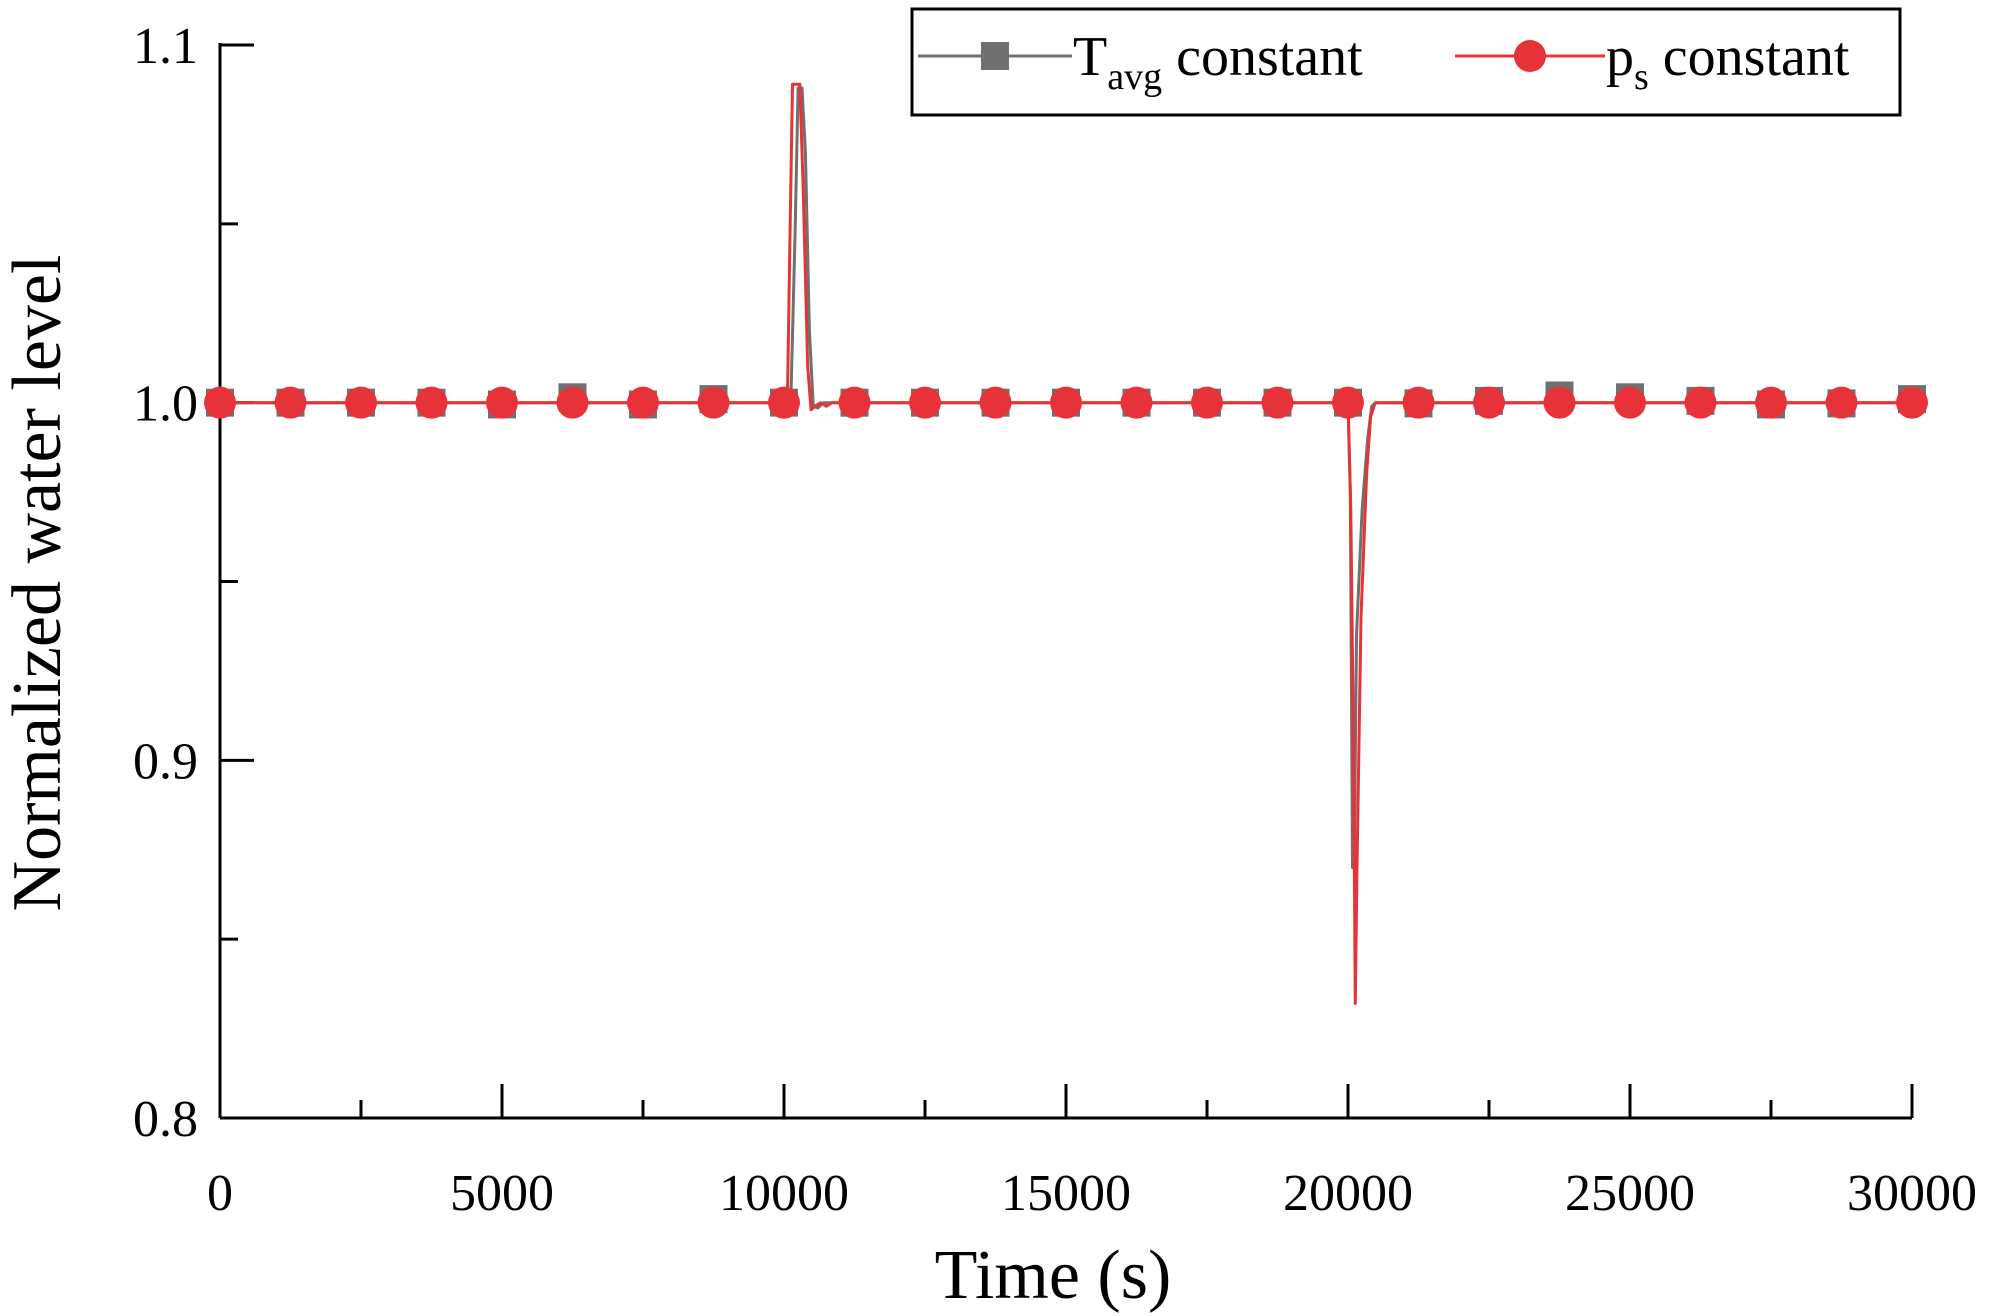 Image resolution: width=2000 pixels, height=1316 pixels. I want to click on x-tick-label: 25000, so click(1630, 1193).